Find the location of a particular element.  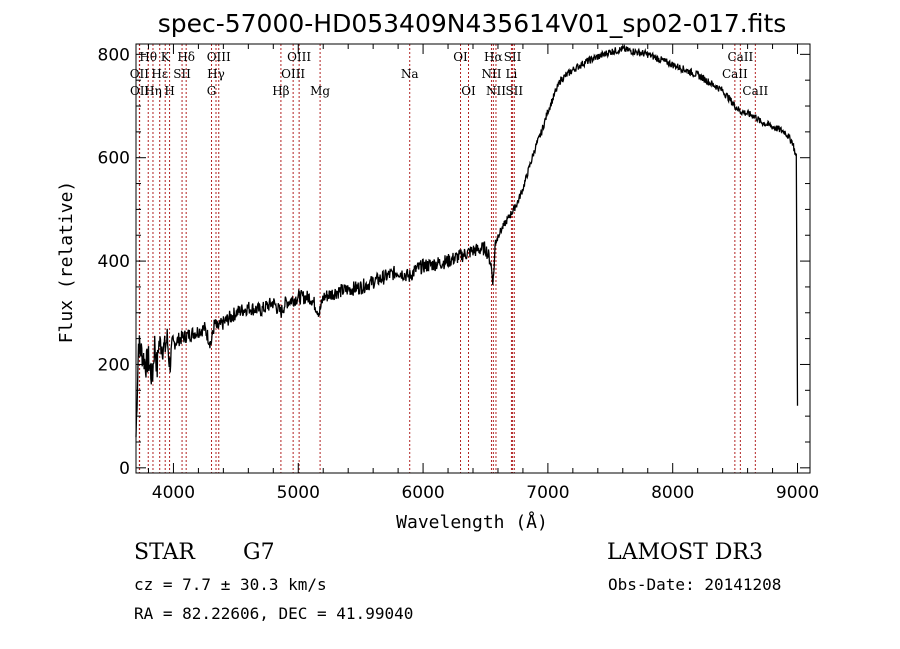

object-class: STAR is located at coordinates (164, 552).